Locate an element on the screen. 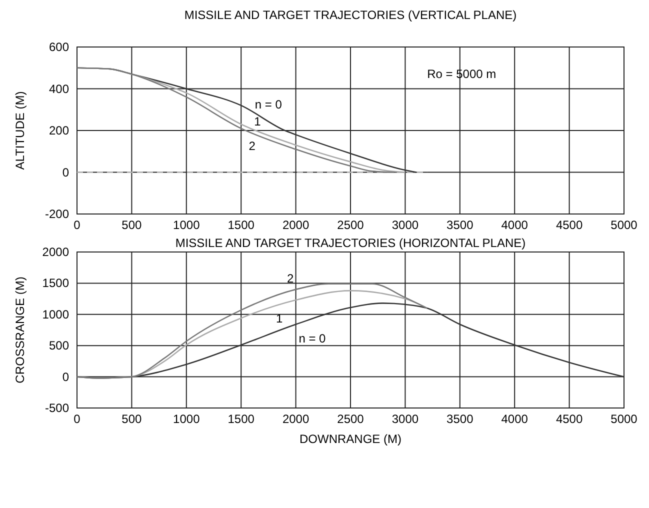 Image resolution: width=649 pixels, height=508 pixels. y-tick-label: 200 is located at coordinates (59, 131).